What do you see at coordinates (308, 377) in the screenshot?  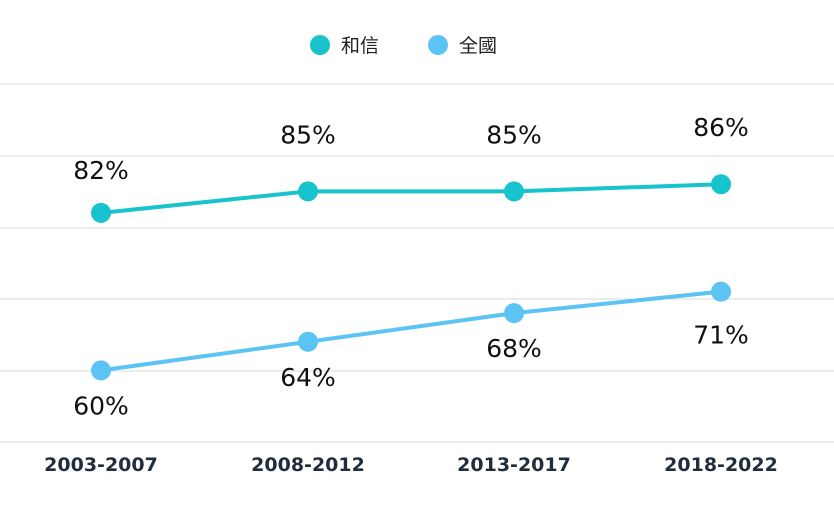 I see `data-label-1-1: 64%` at bounding box center [308, 377].